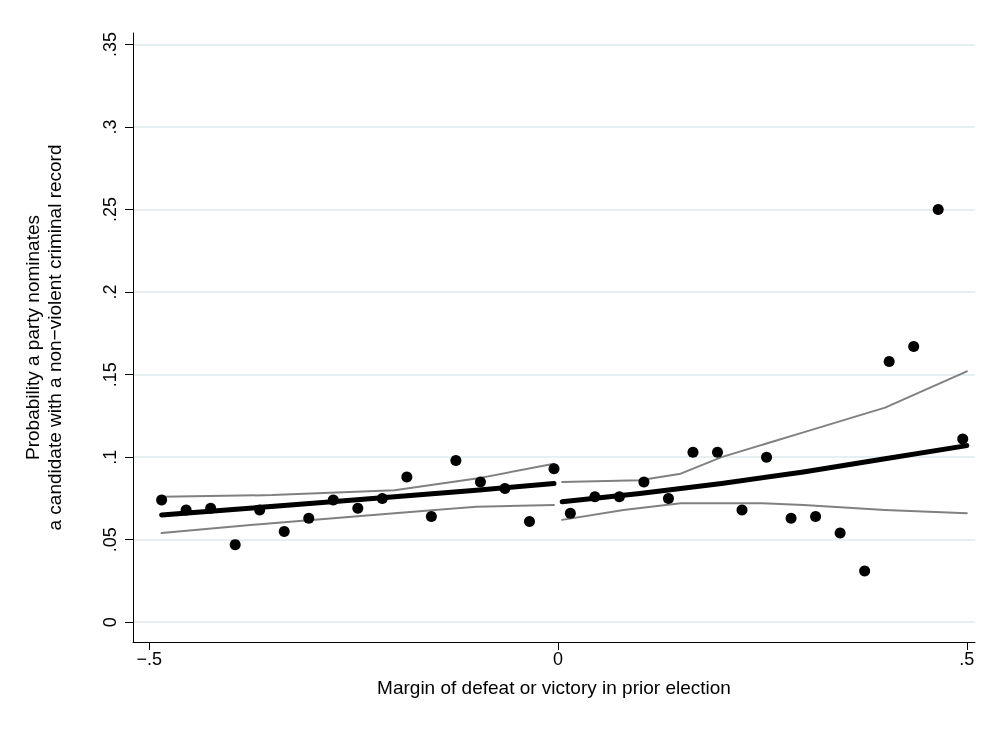  I want to click on x-tick-label: −.5, so click(149, 659).